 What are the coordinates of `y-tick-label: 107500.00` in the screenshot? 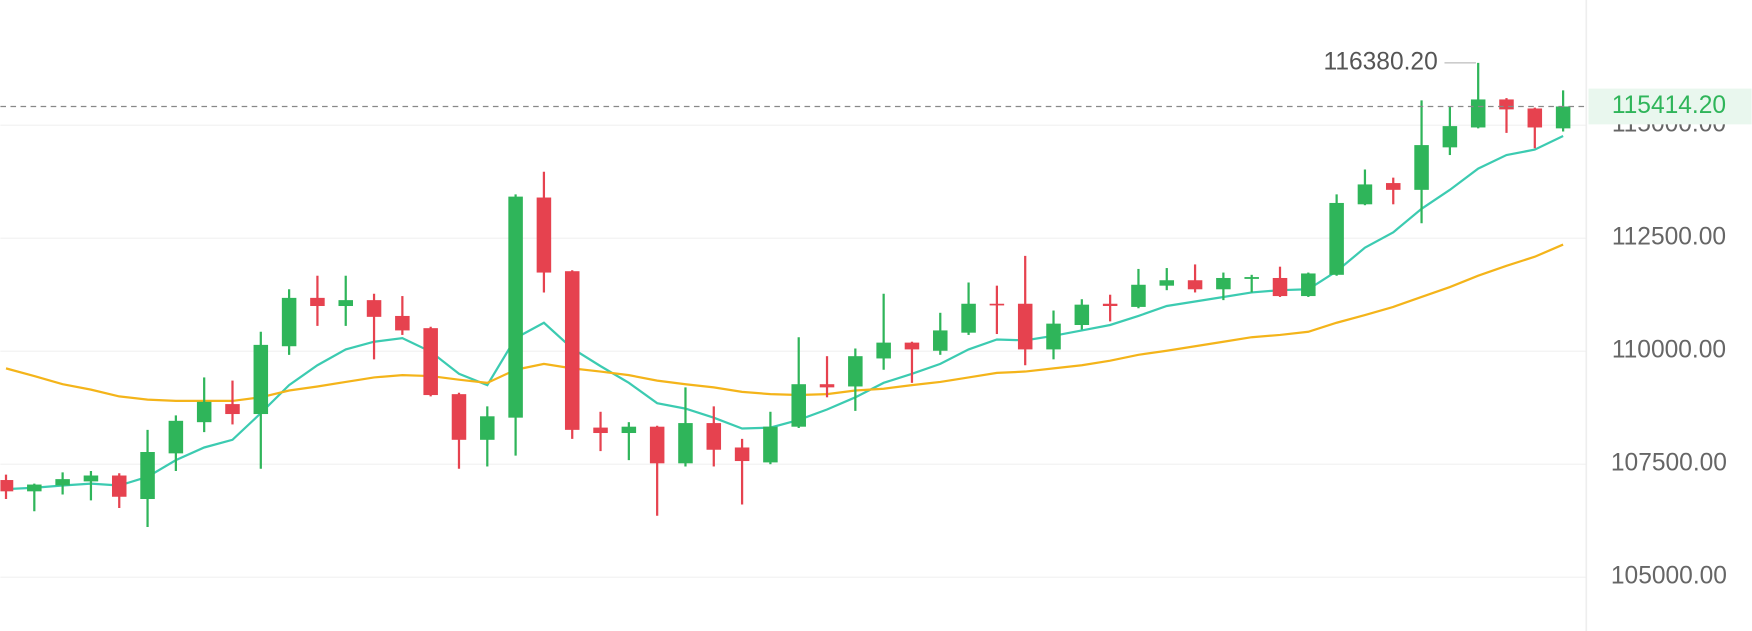 It's located at (1669, 463).